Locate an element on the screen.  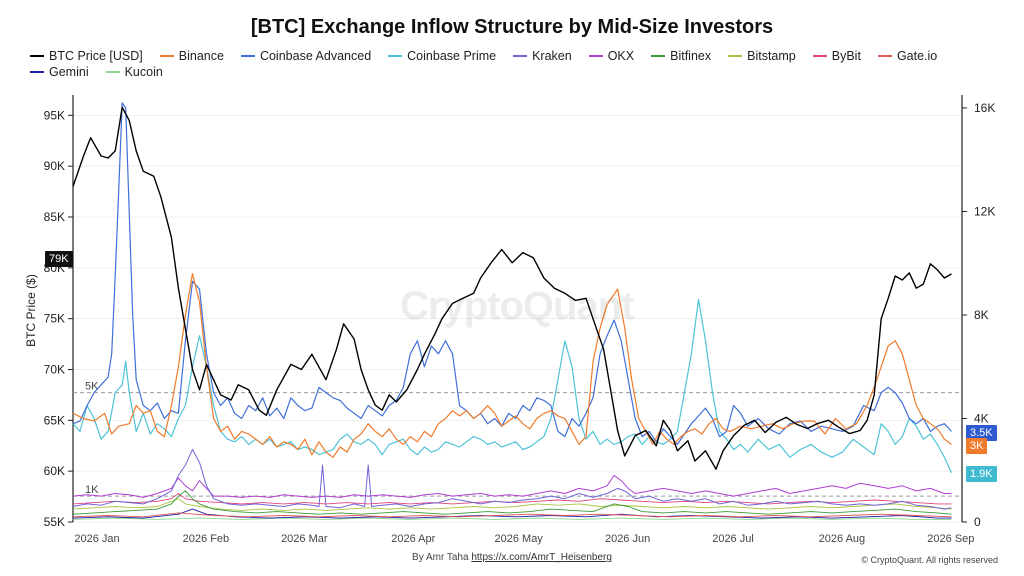
binance-badge: 3K is located at coordinates (977, 446).